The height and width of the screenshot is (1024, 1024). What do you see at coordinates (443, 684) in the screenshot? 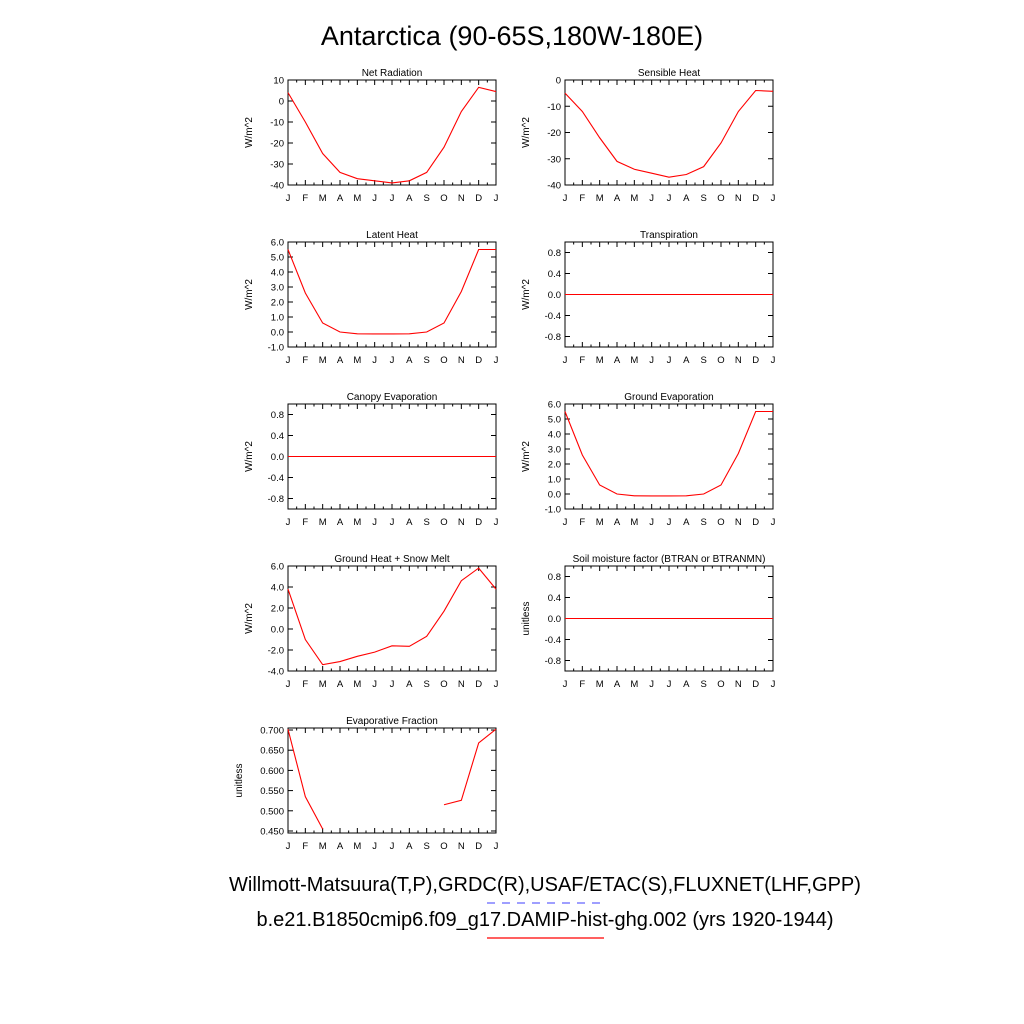
I see `ground-heat-snow-melt-xtick-label: O` at bounding box center [443, 684].